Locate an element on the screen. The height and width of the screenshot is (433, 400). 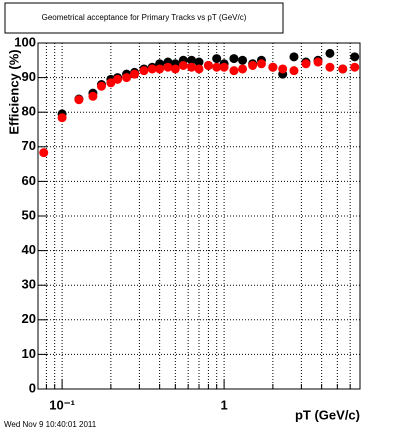
y-tick-label: 90 is located at coordinates (29, 76).